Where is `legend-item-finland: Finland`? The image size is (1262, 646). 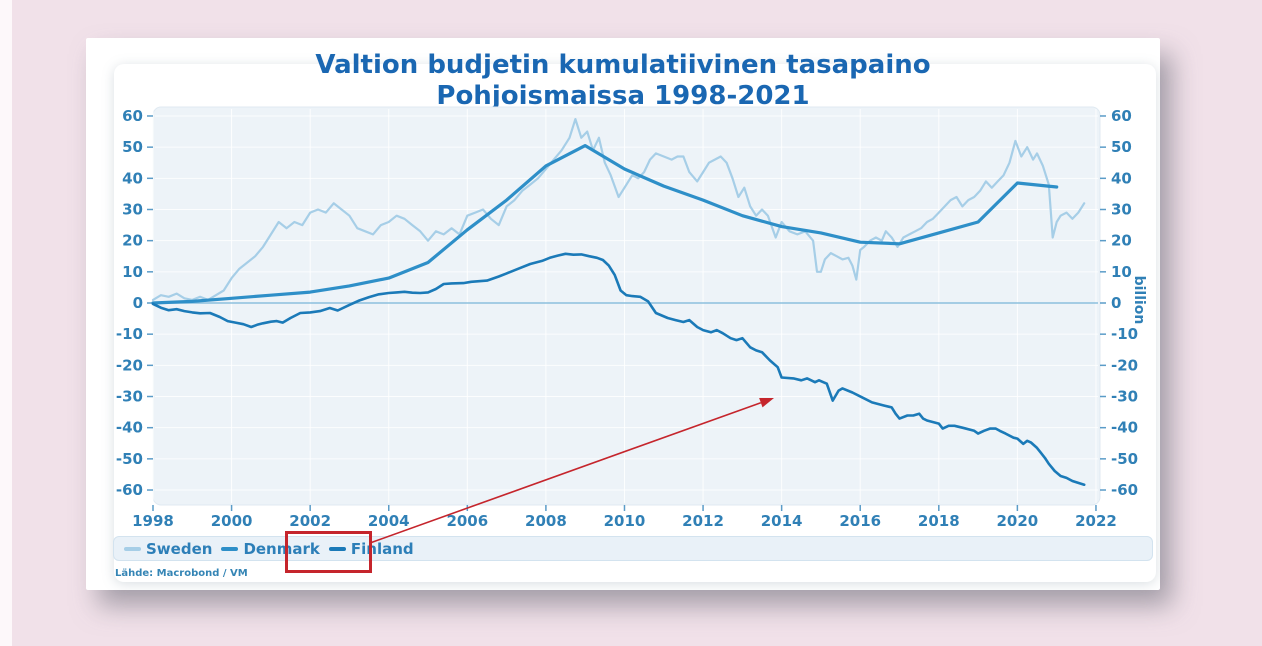
legend-item-finland: Finland is located at coordinates (371, 548).